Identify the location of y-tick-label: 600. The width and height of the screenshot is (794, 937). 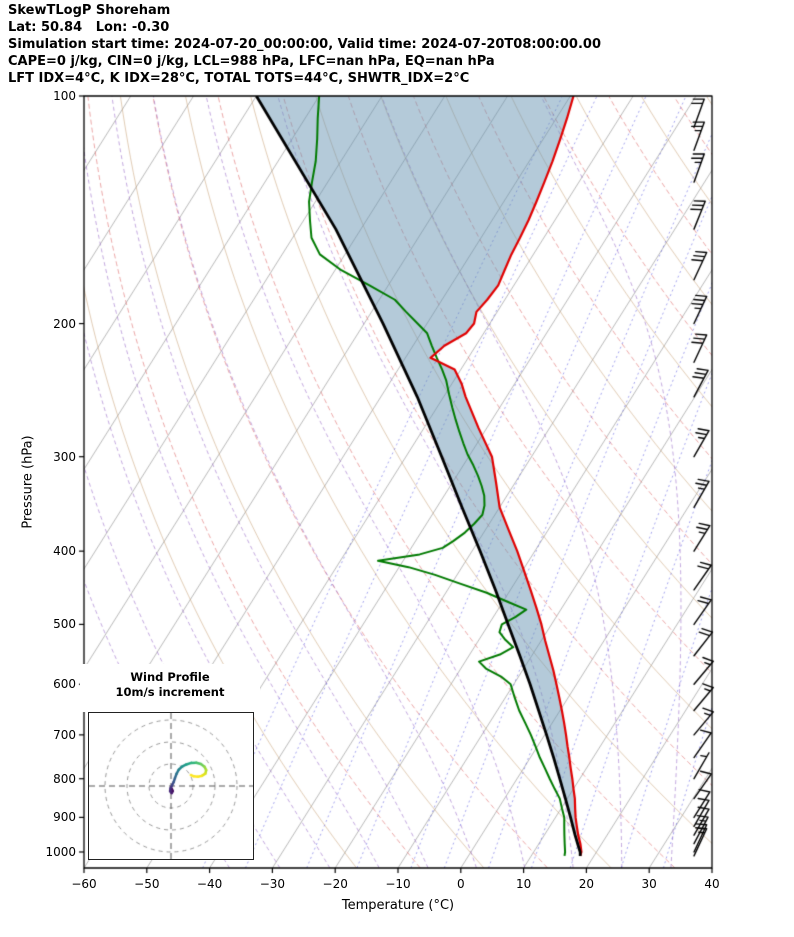
(64, 684).